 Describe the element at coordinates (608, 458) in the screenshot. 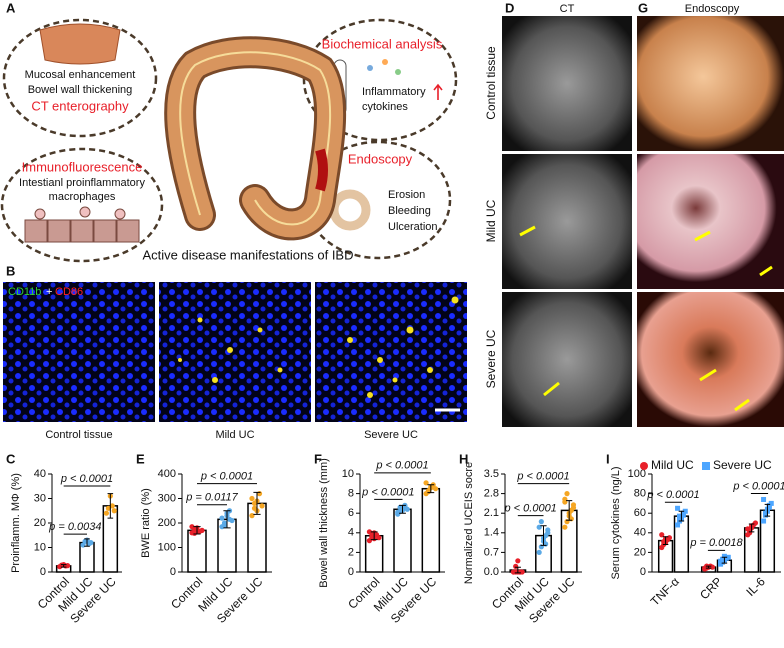

I see `panel-label: I` at that location.